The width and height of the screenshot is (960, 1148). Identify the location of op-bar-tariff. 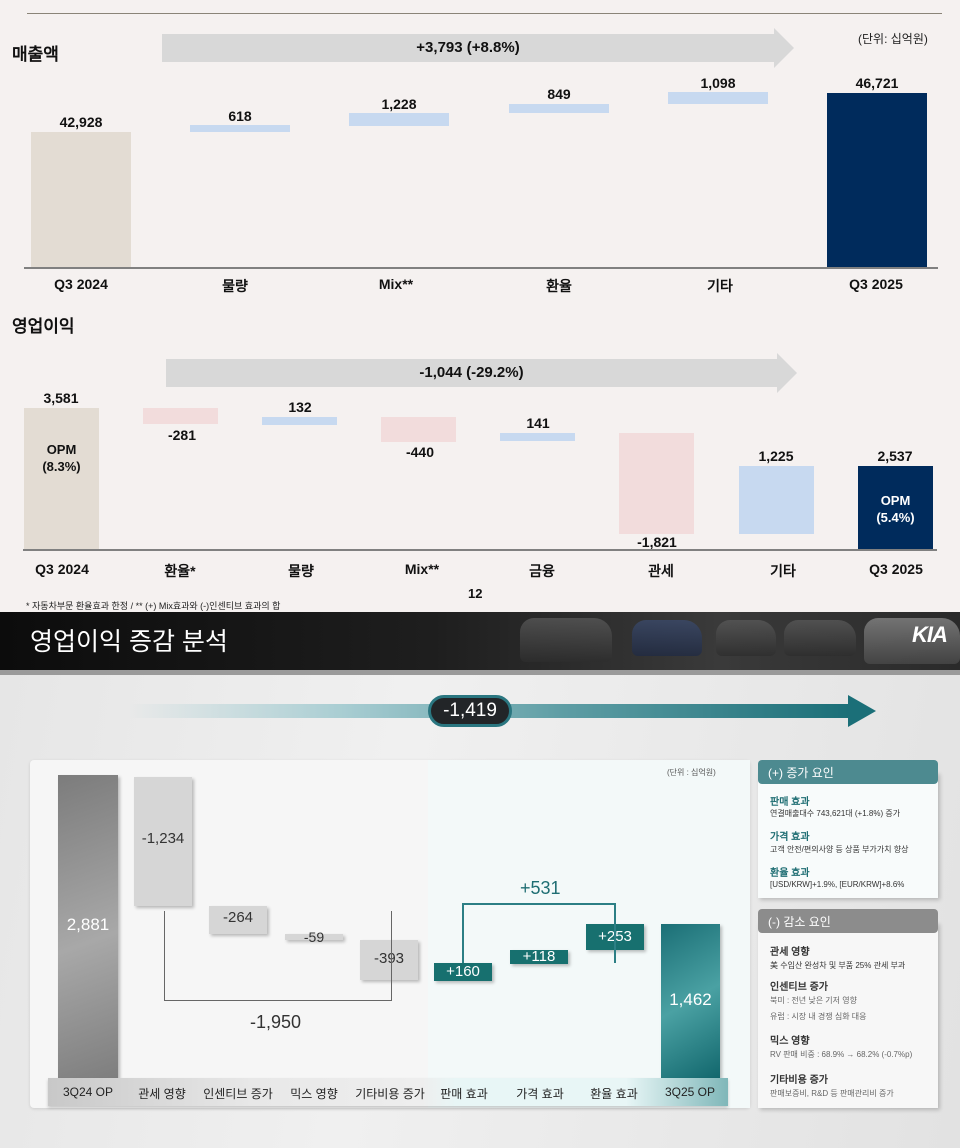
(656, 483).